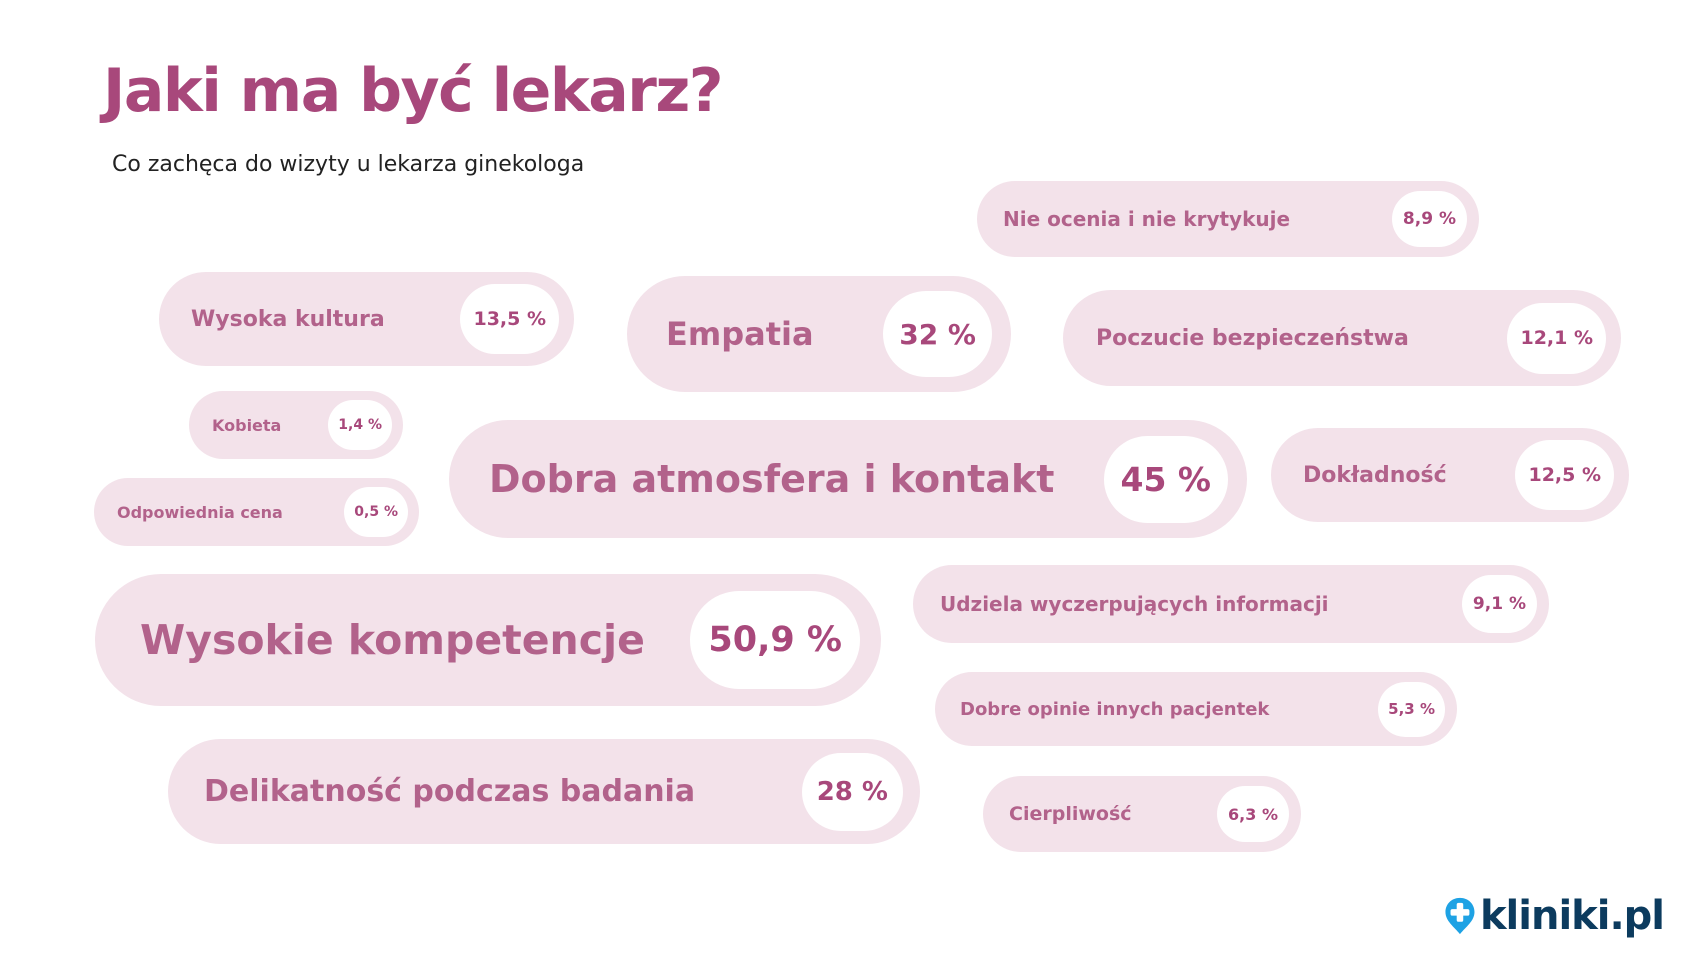  Describe the element at coordinates (509, 319) in the screenshot. I see `bubble-value: 13,5 %` at that location.